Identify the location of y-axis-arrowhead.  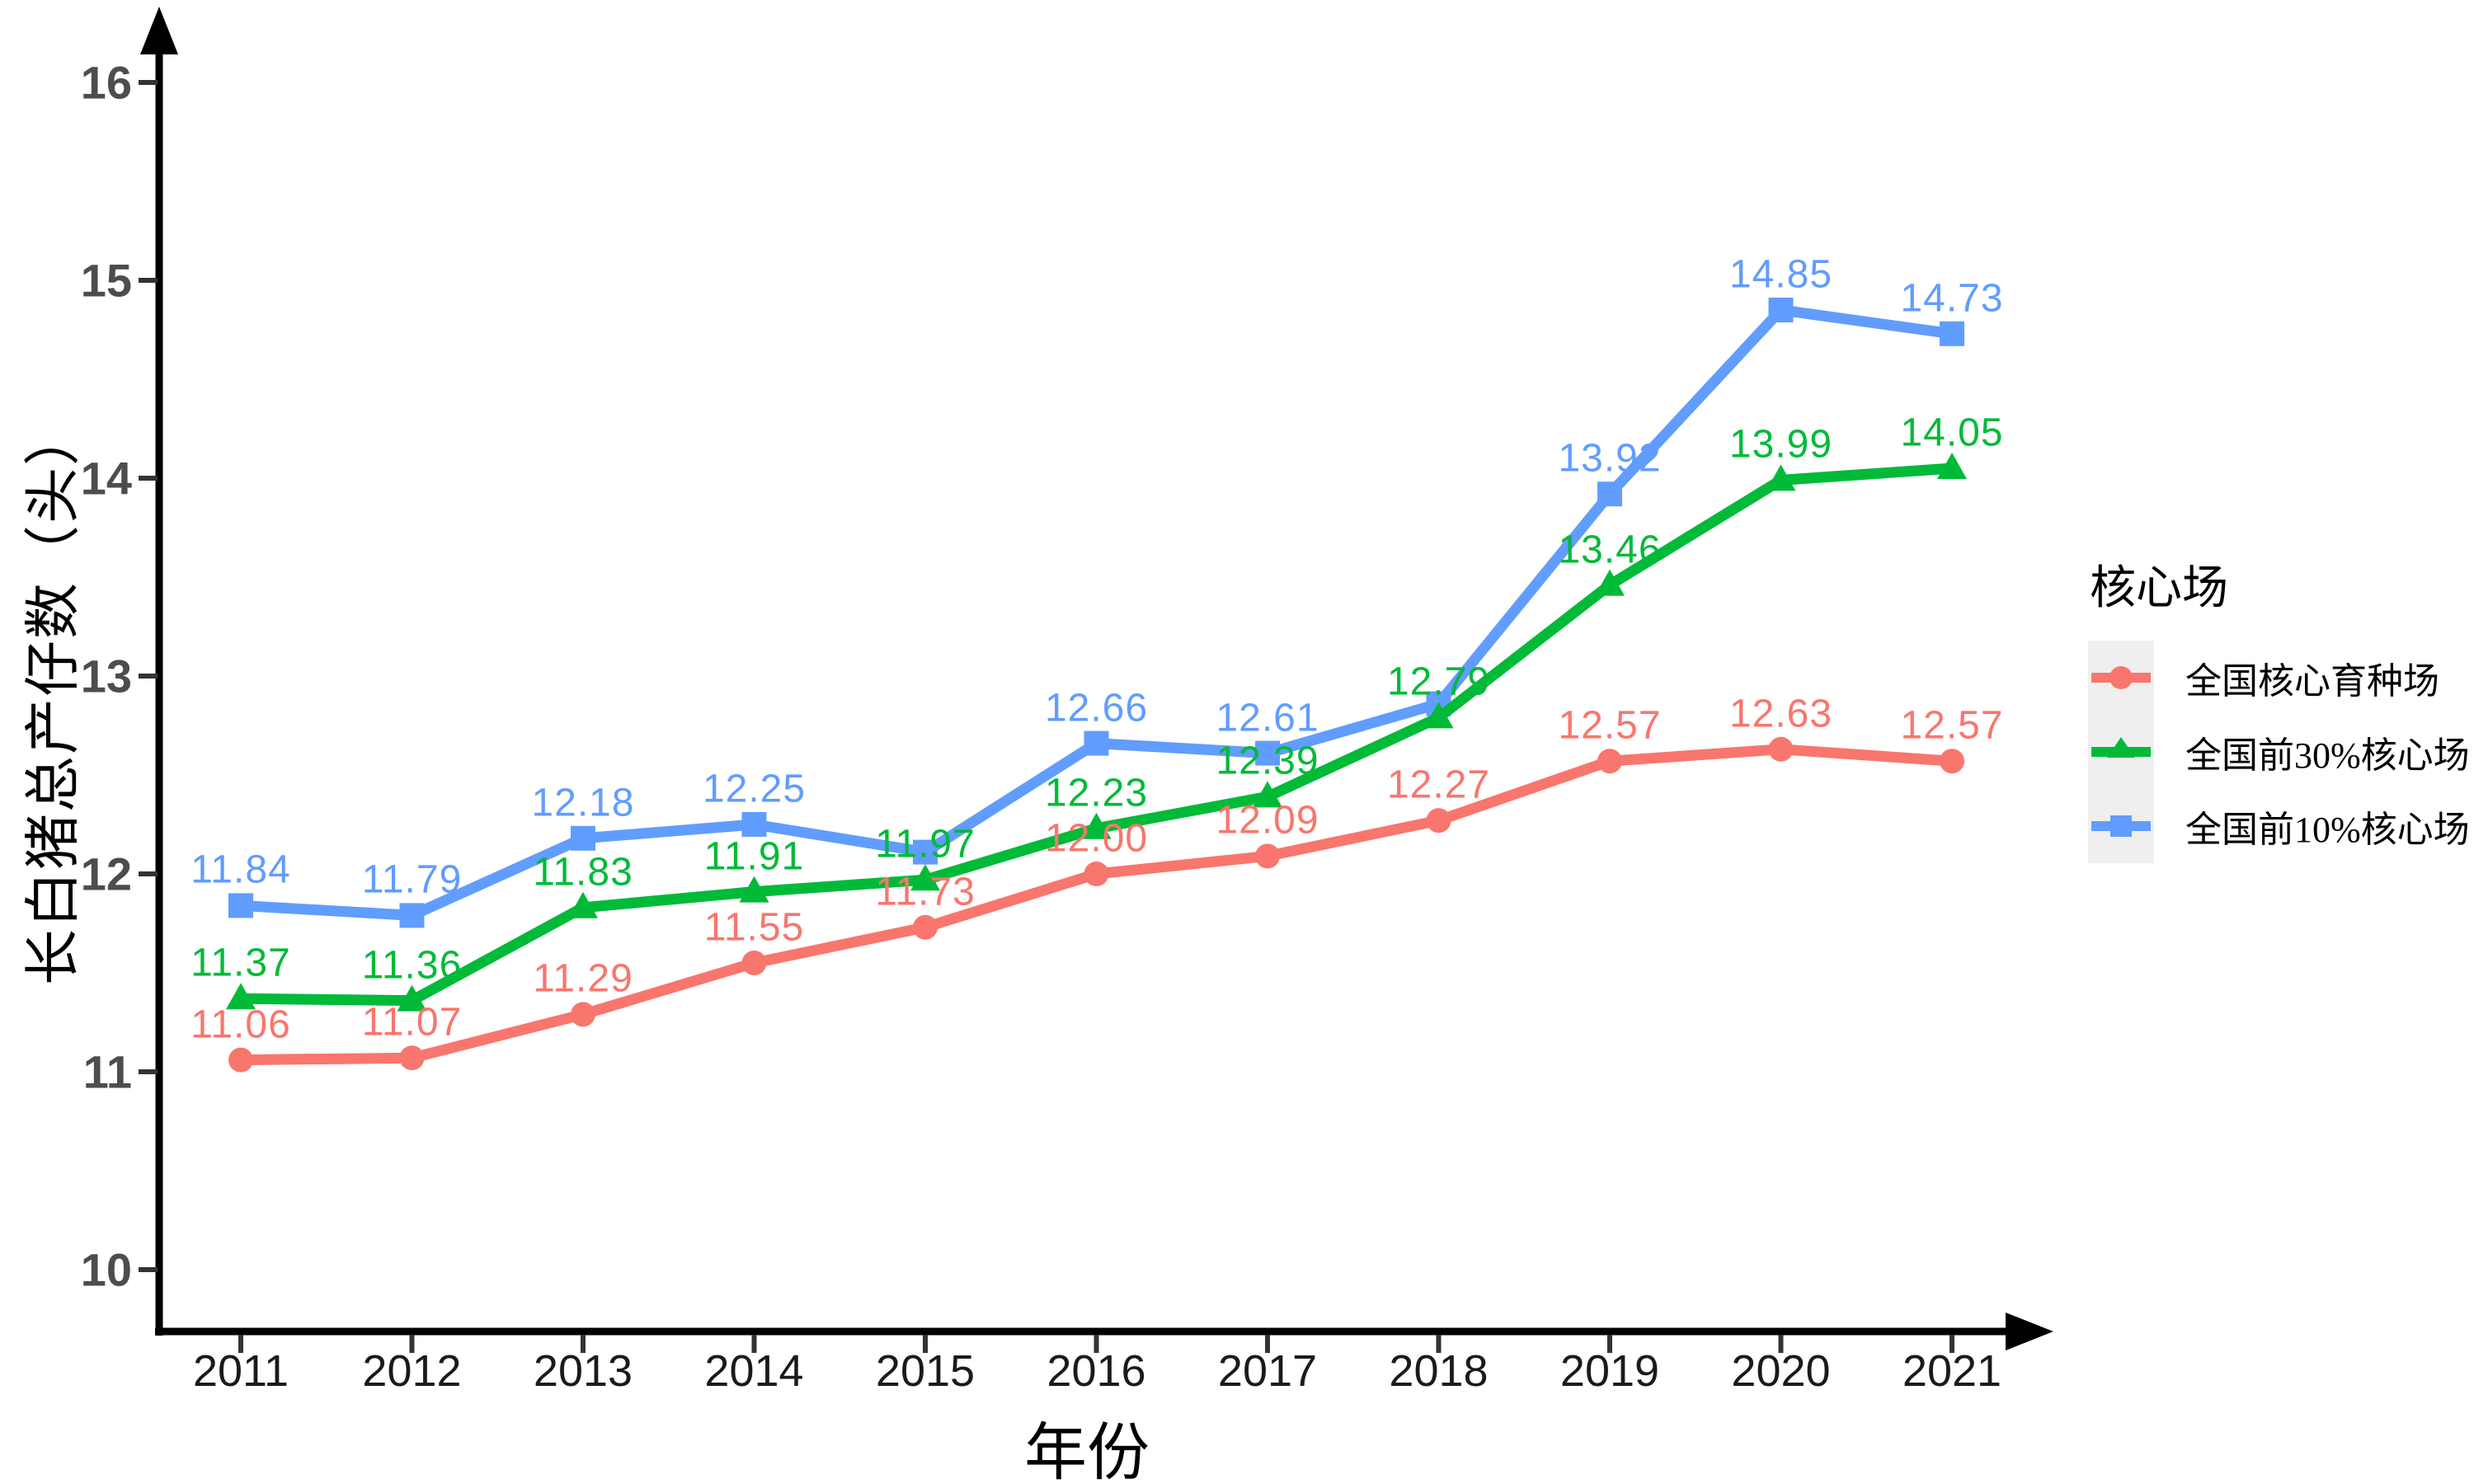
(159, 31).